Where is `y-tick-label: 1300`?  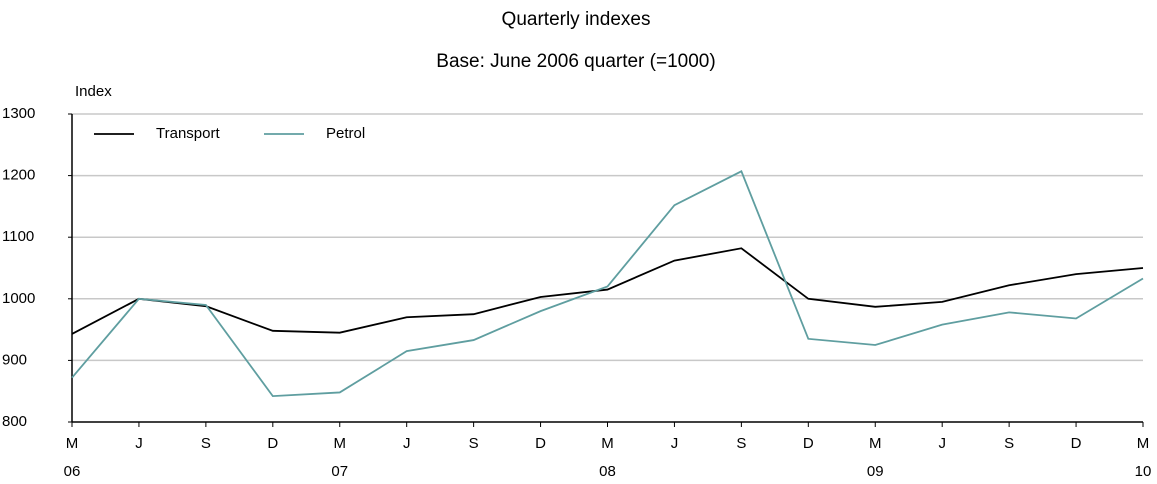
y-tick-label: 1300 is located at coordinates (18, 113).